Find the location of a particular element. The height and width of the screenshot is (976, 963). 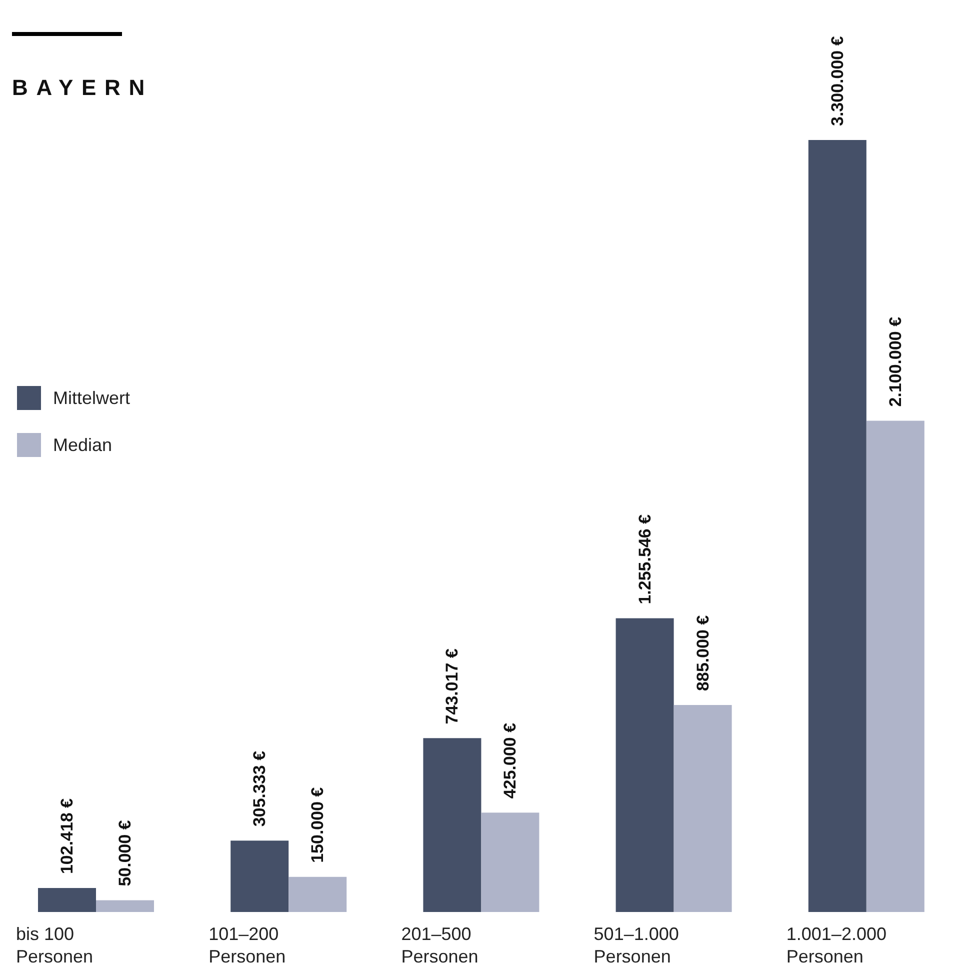

data-label: 425.000 € is located at coordinates (510, 760).